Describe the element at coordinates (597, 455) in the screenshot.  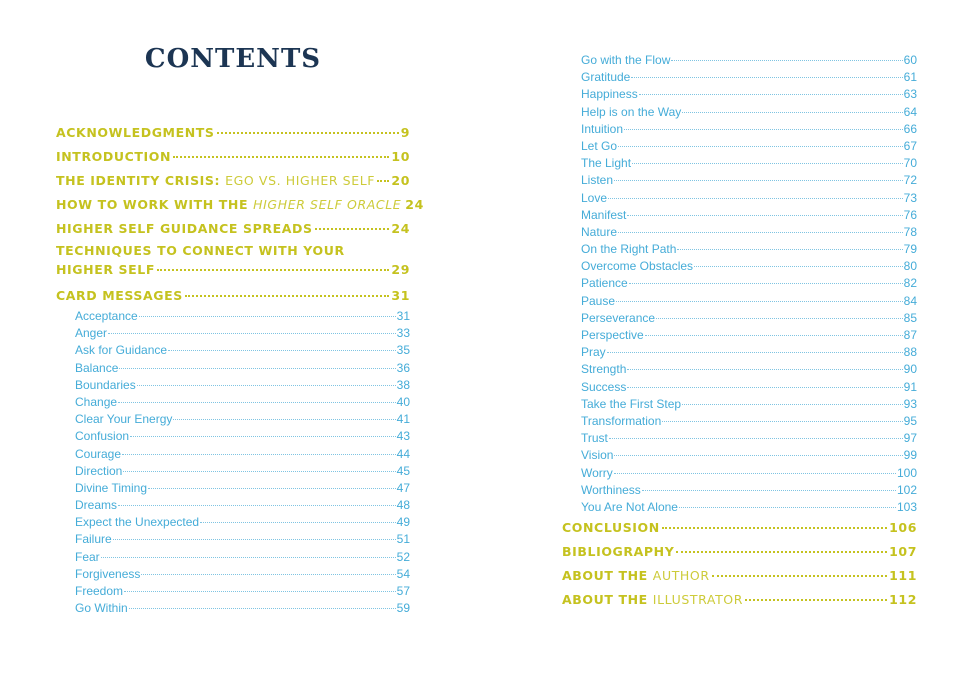
I see `entry-title: Vision` at that location.